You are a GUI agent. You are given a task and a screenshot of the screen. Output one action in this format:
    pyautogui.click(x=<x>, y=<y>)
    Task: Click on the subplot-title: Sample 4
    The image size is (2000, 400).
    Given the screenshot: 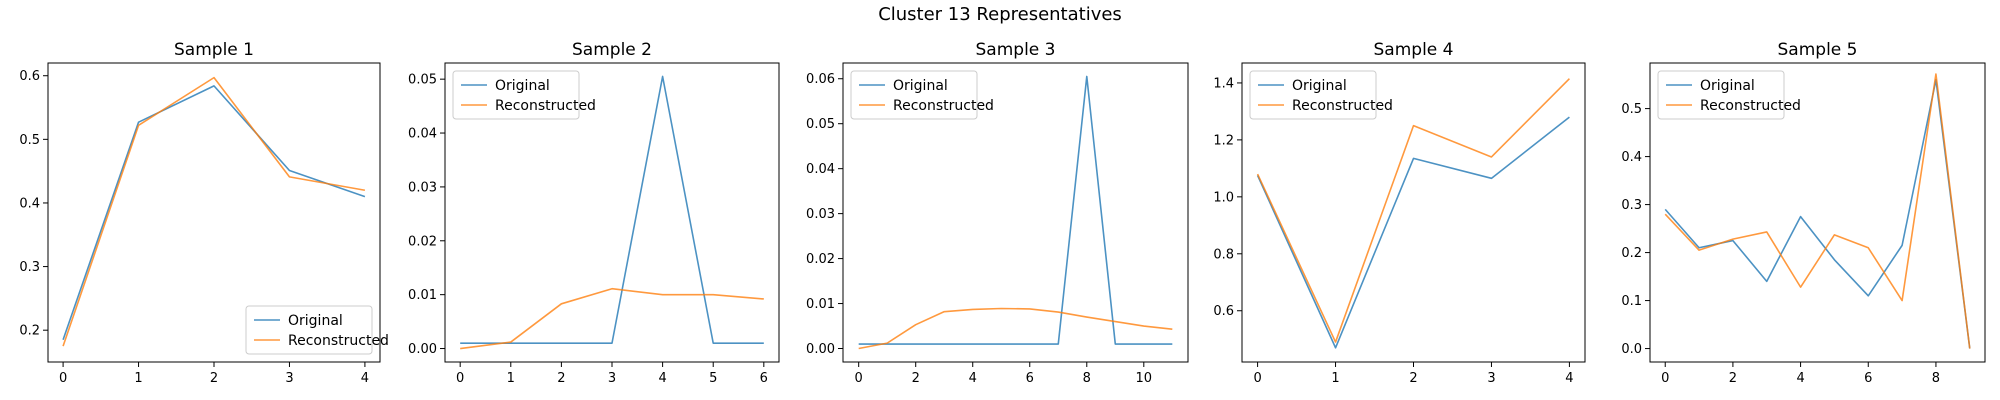 What is the action you would take?
    pyautogui.click(x=1414, y=50)
    